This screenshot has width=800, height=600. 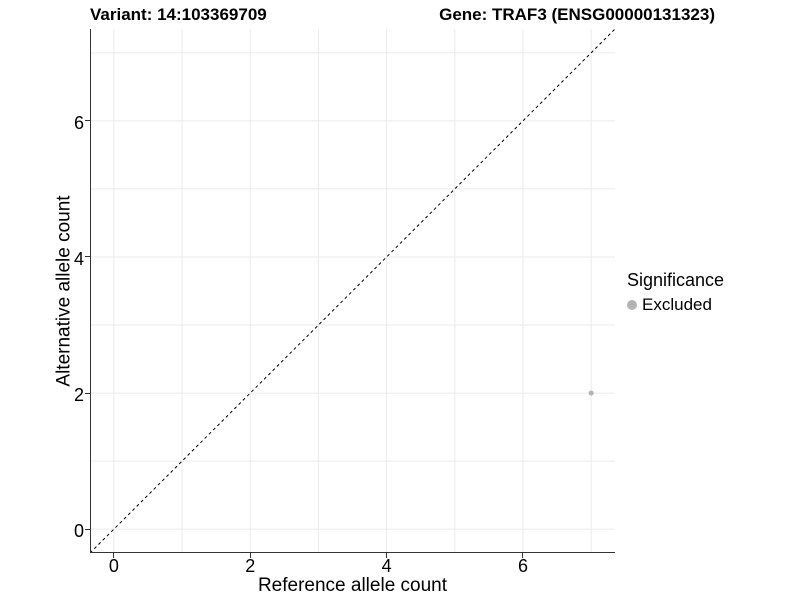 What do you see at coordinates (250, 566) in the screenshot?
I see `x-tick-label: 2` at bounding box center [250, 566].